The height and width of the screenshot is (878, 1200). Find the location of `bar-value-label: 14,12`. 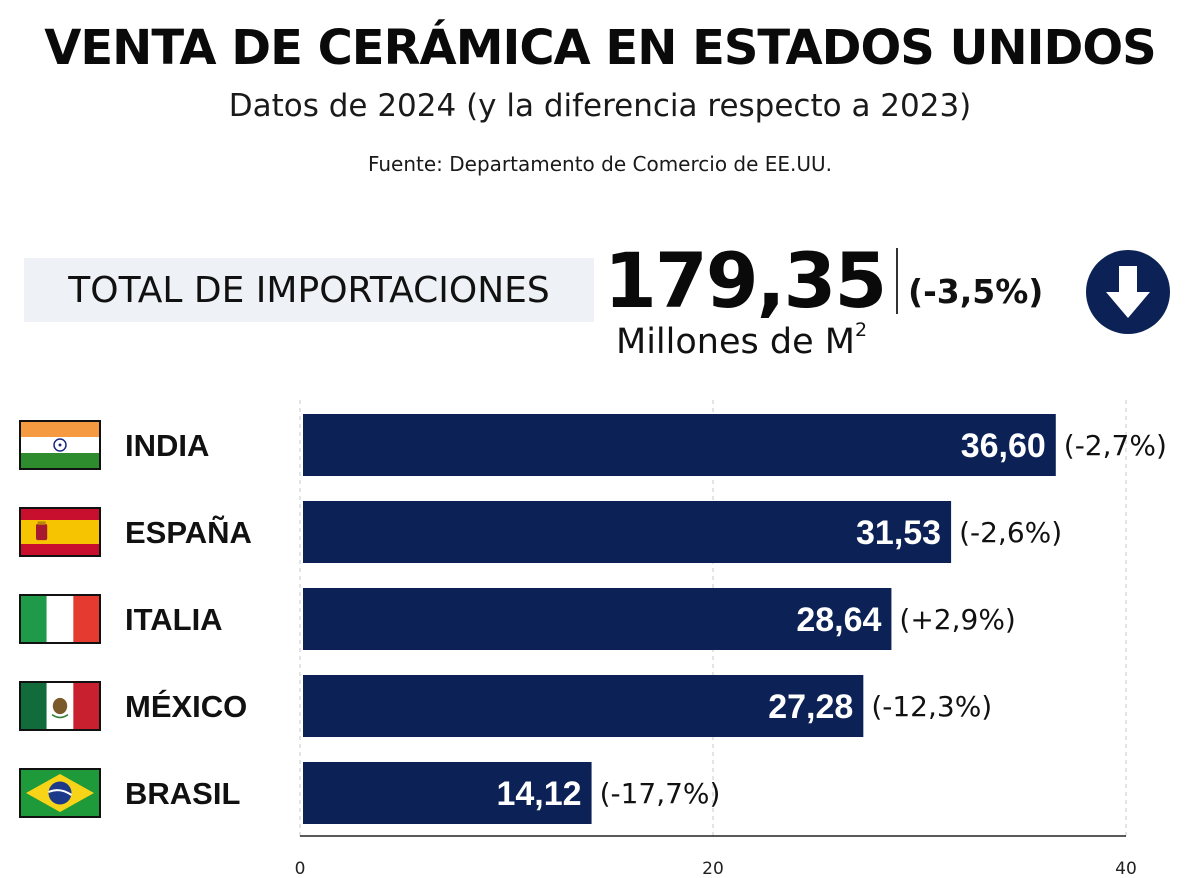

bar-value-label: 14,12 is located at coordinates (538, 794).